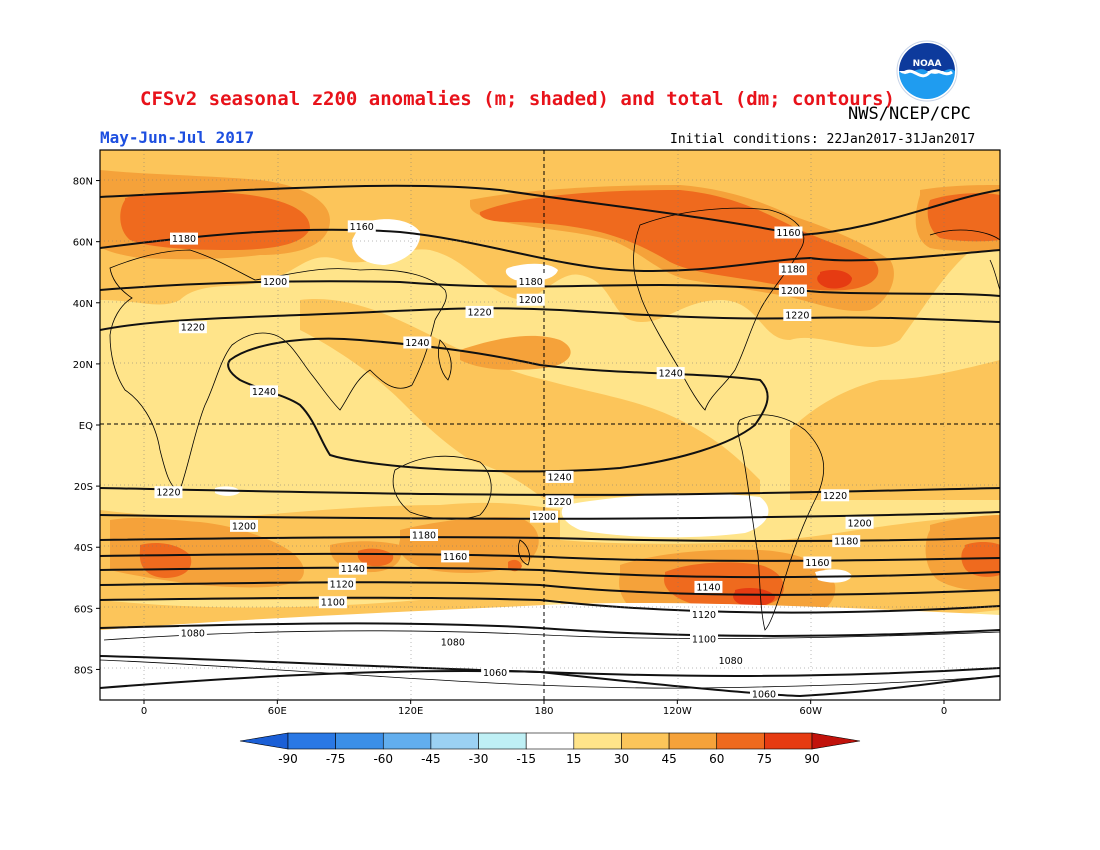  I want to click on colorbar-label: -90, so click(288, 759).